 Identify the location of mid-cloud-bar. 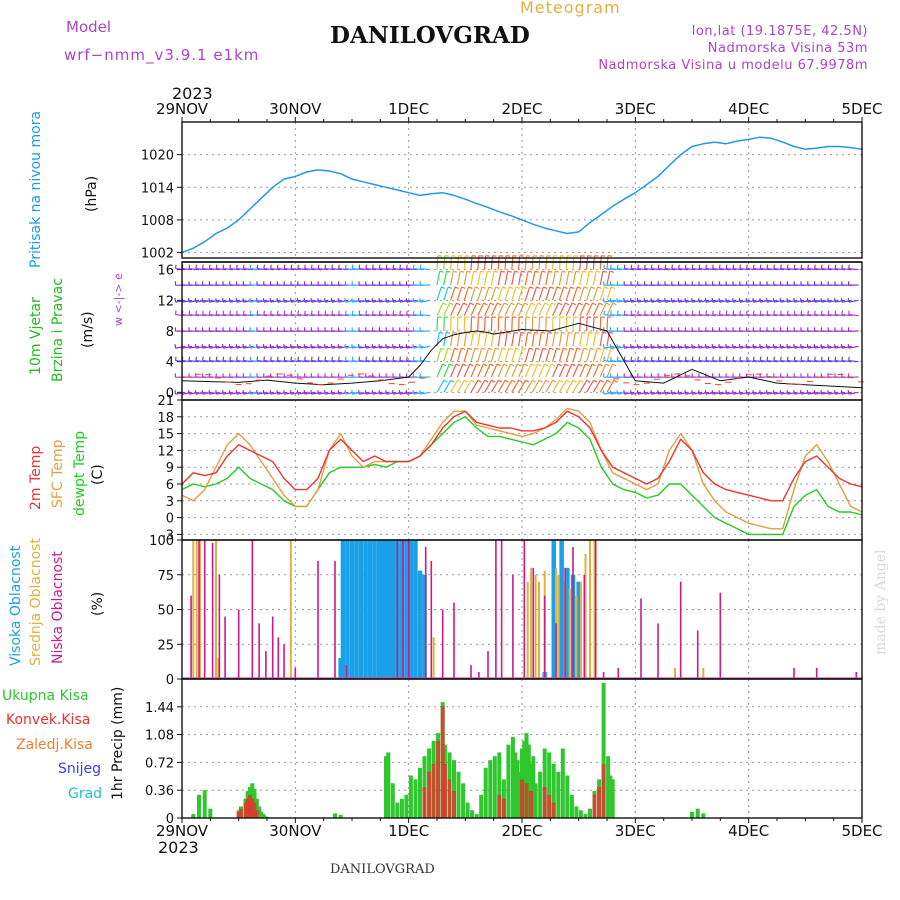
(539, 630).